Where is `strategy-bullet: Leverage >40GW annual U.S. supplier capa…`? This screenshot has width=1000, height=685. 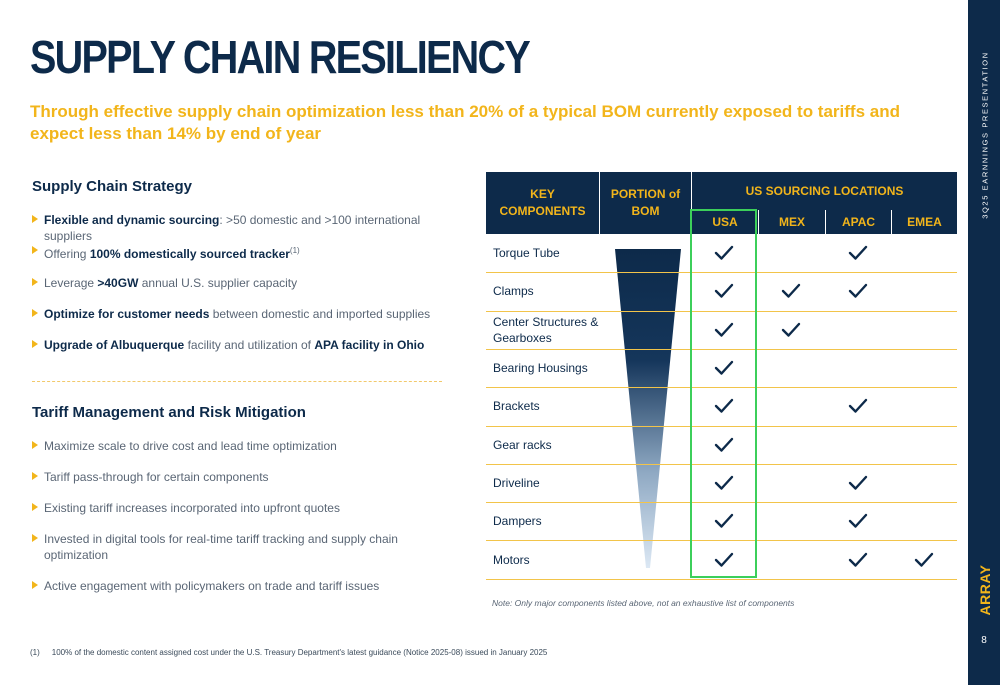
strategy-bullet: Leverage >40GW annual U.S. supplier capa… is located at coordinates (247, 283).